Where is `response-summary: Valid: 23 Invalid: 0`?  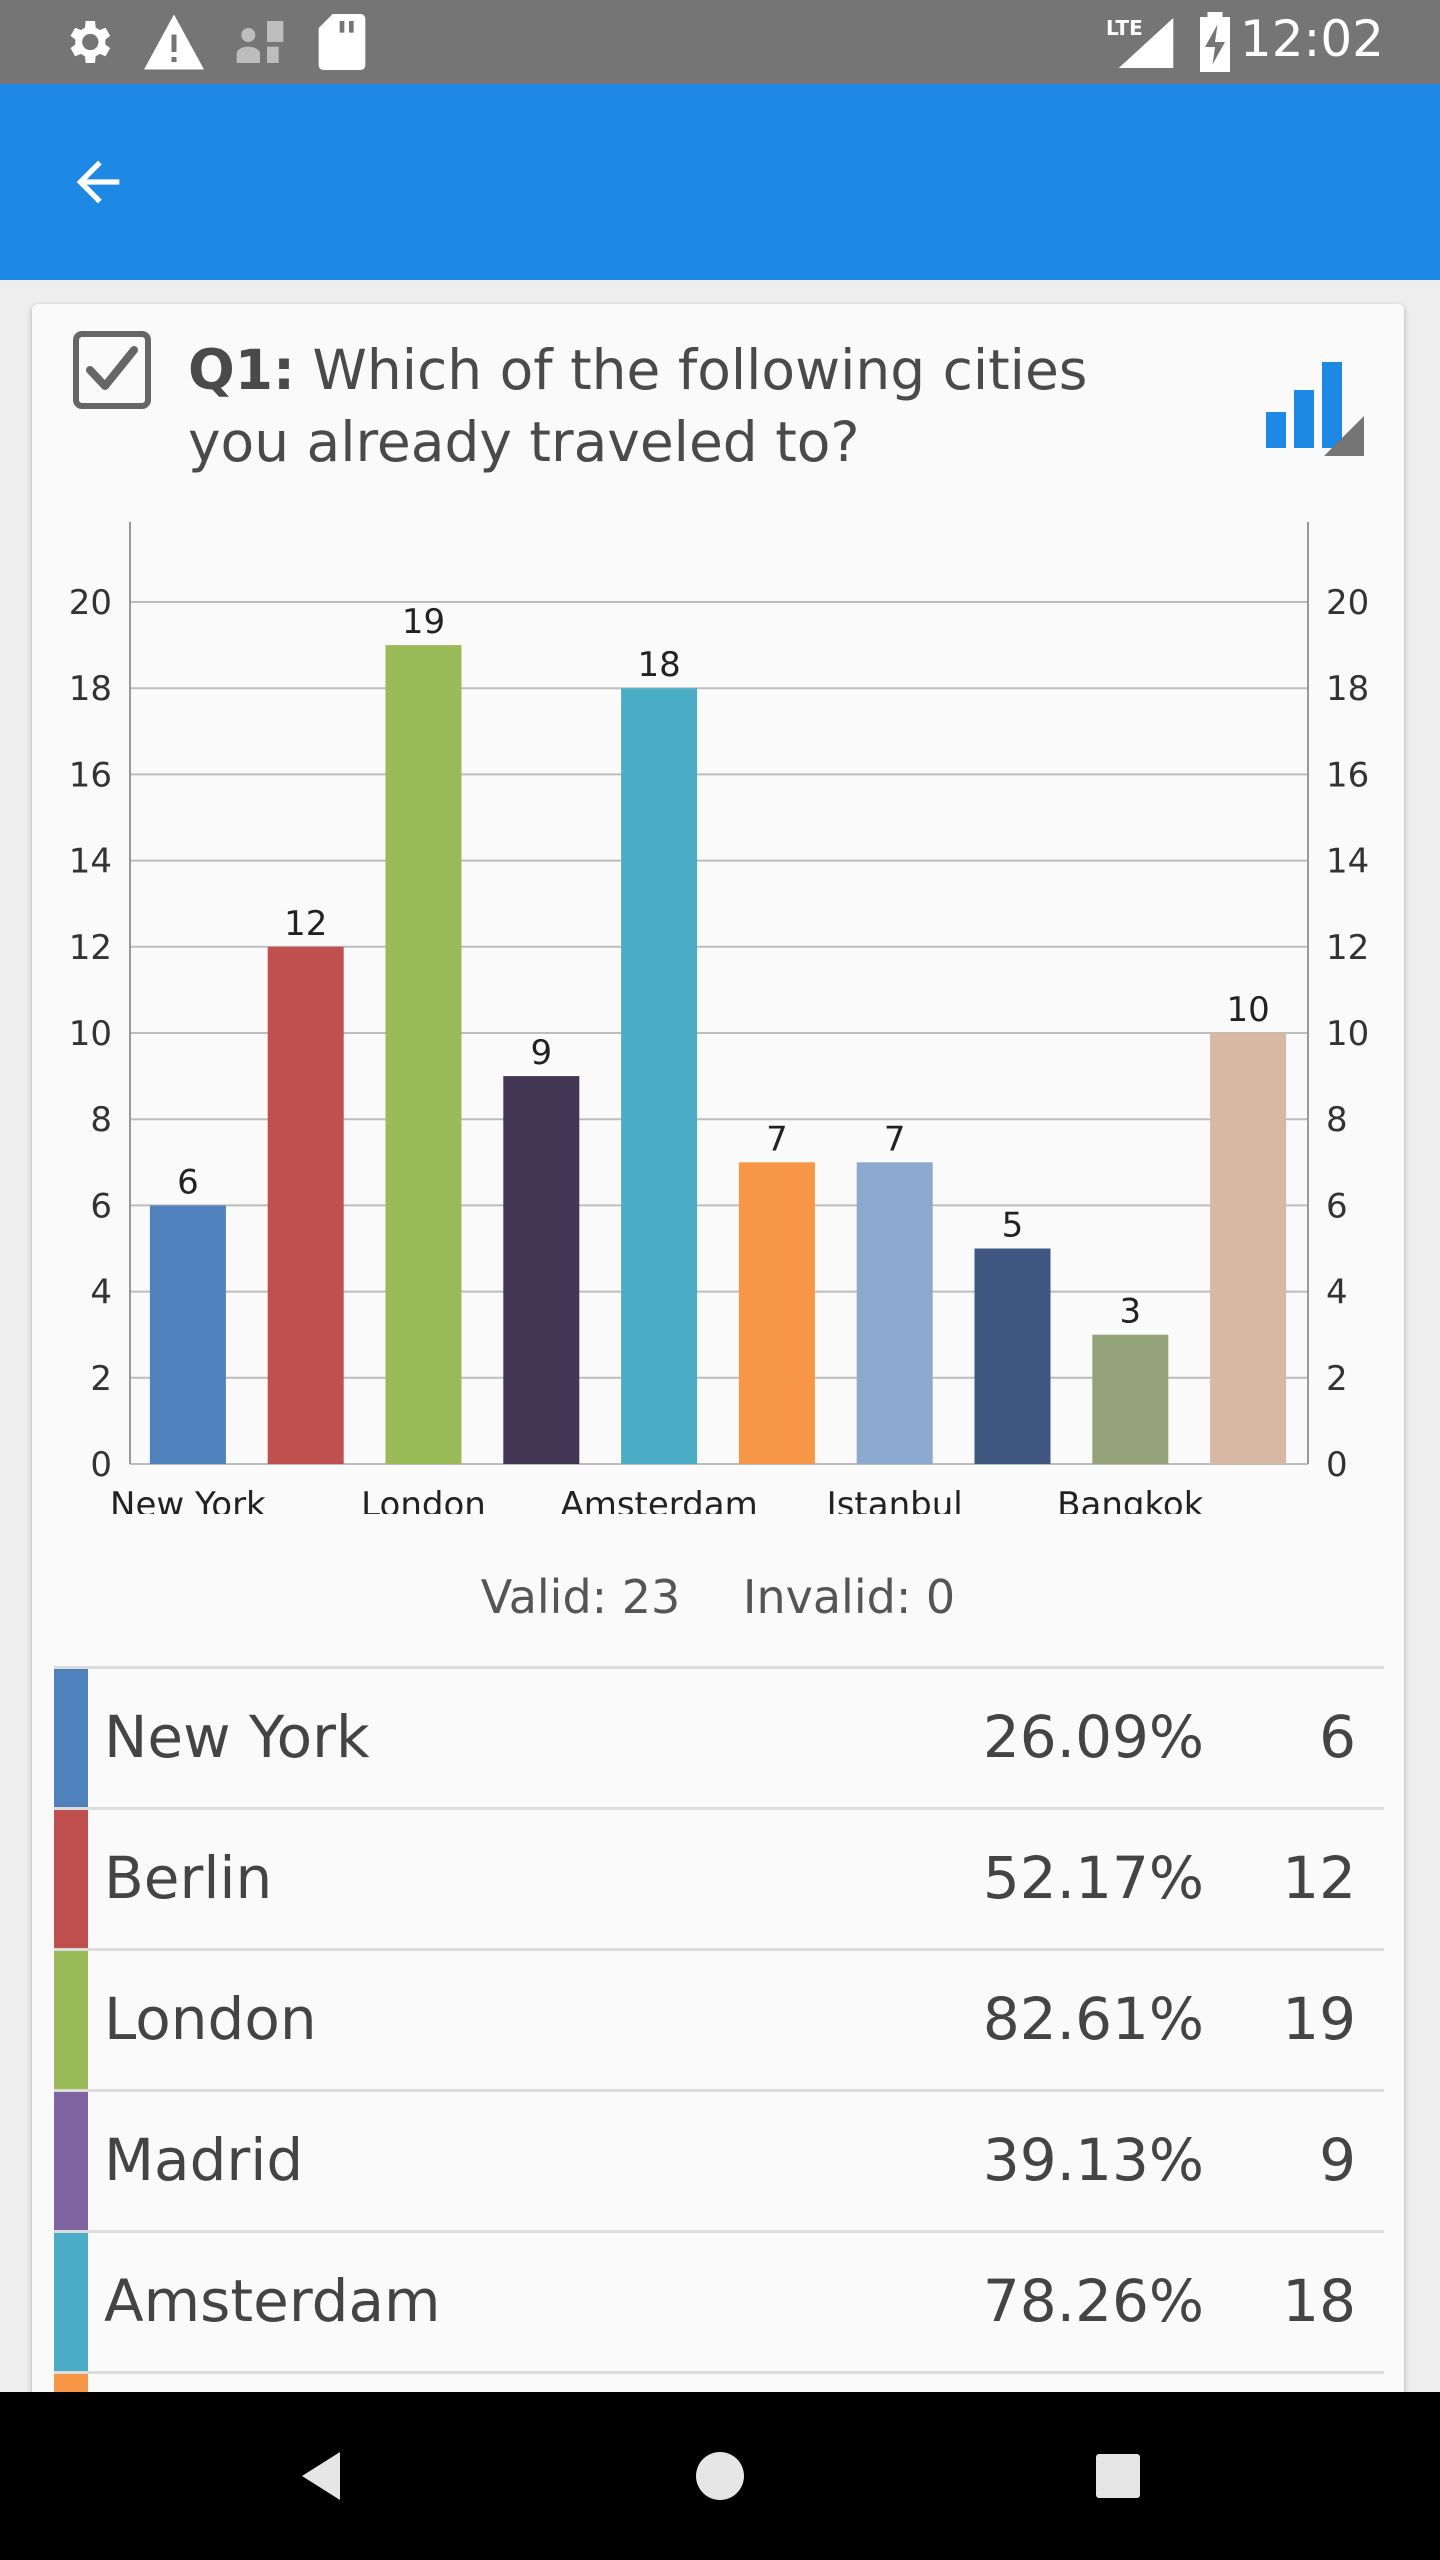
response-summary: Valid: 23 Invalid: 0 is located at coordinates (718, 1597).